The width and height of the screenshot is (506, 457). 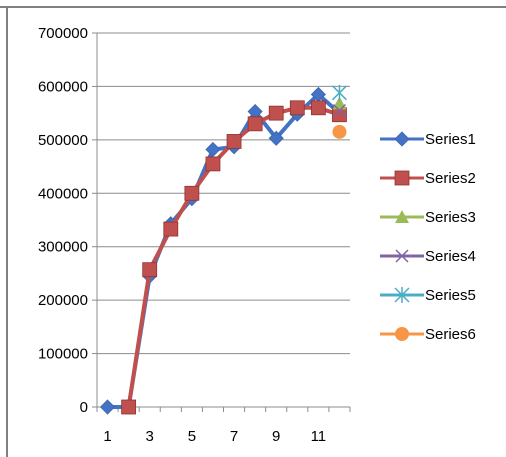 I want to click on series-series5, so click(x=339, y=92).